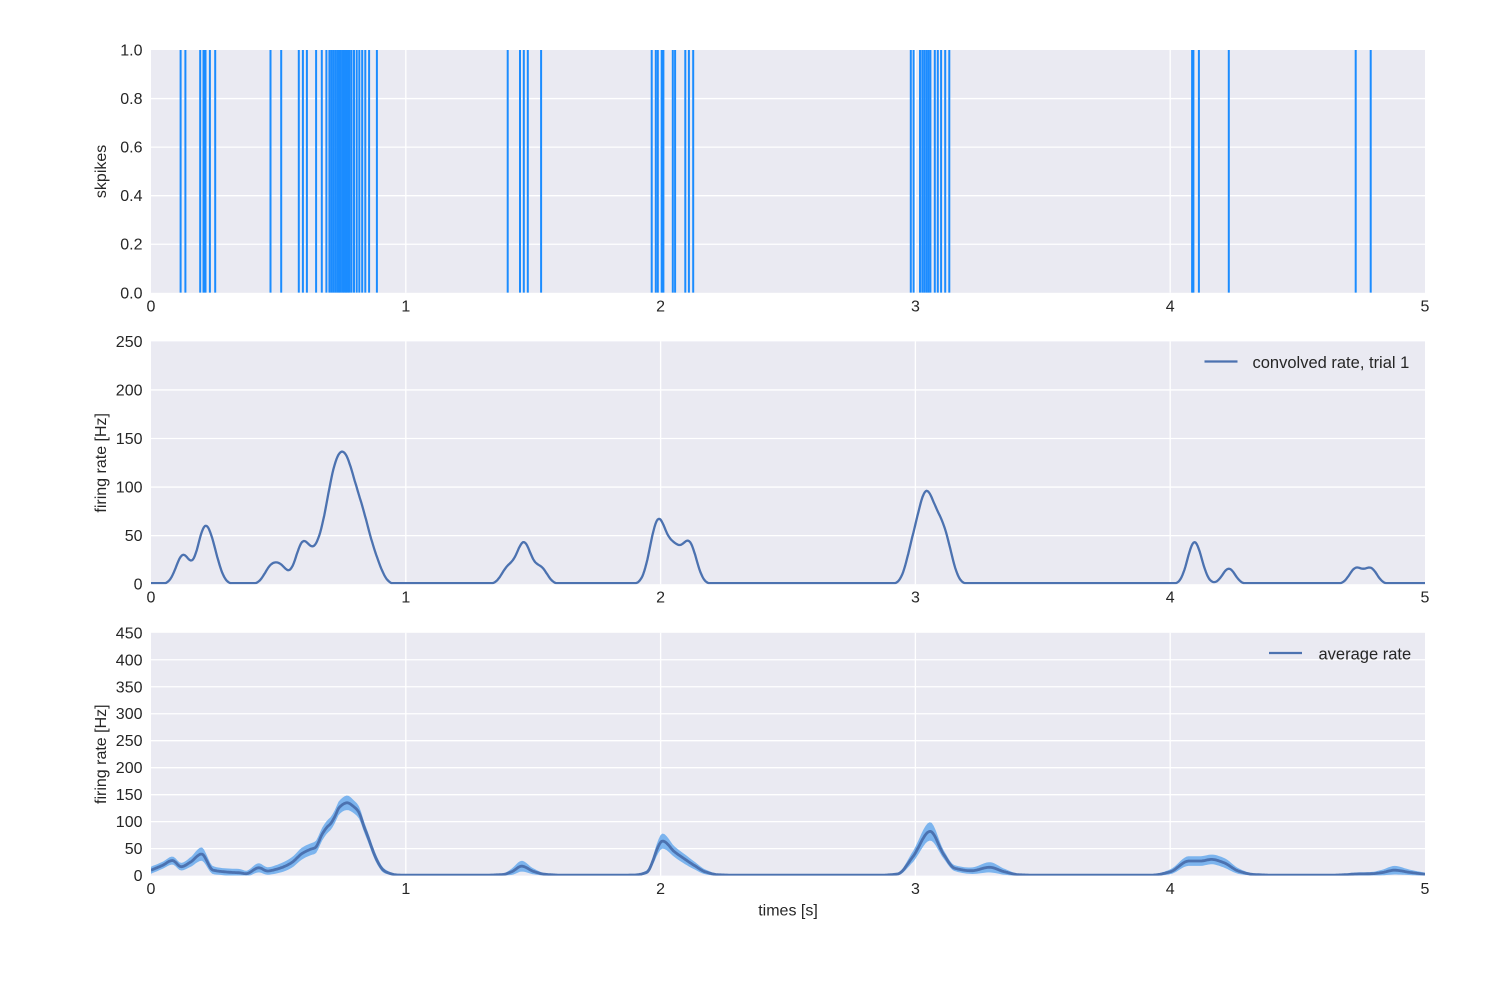 This screenshot has height=1005, width=1500. What do you see at coordinates (129, 633) in the screenshot?
I see `svg-text: 450` at bounding box center [129, 633].